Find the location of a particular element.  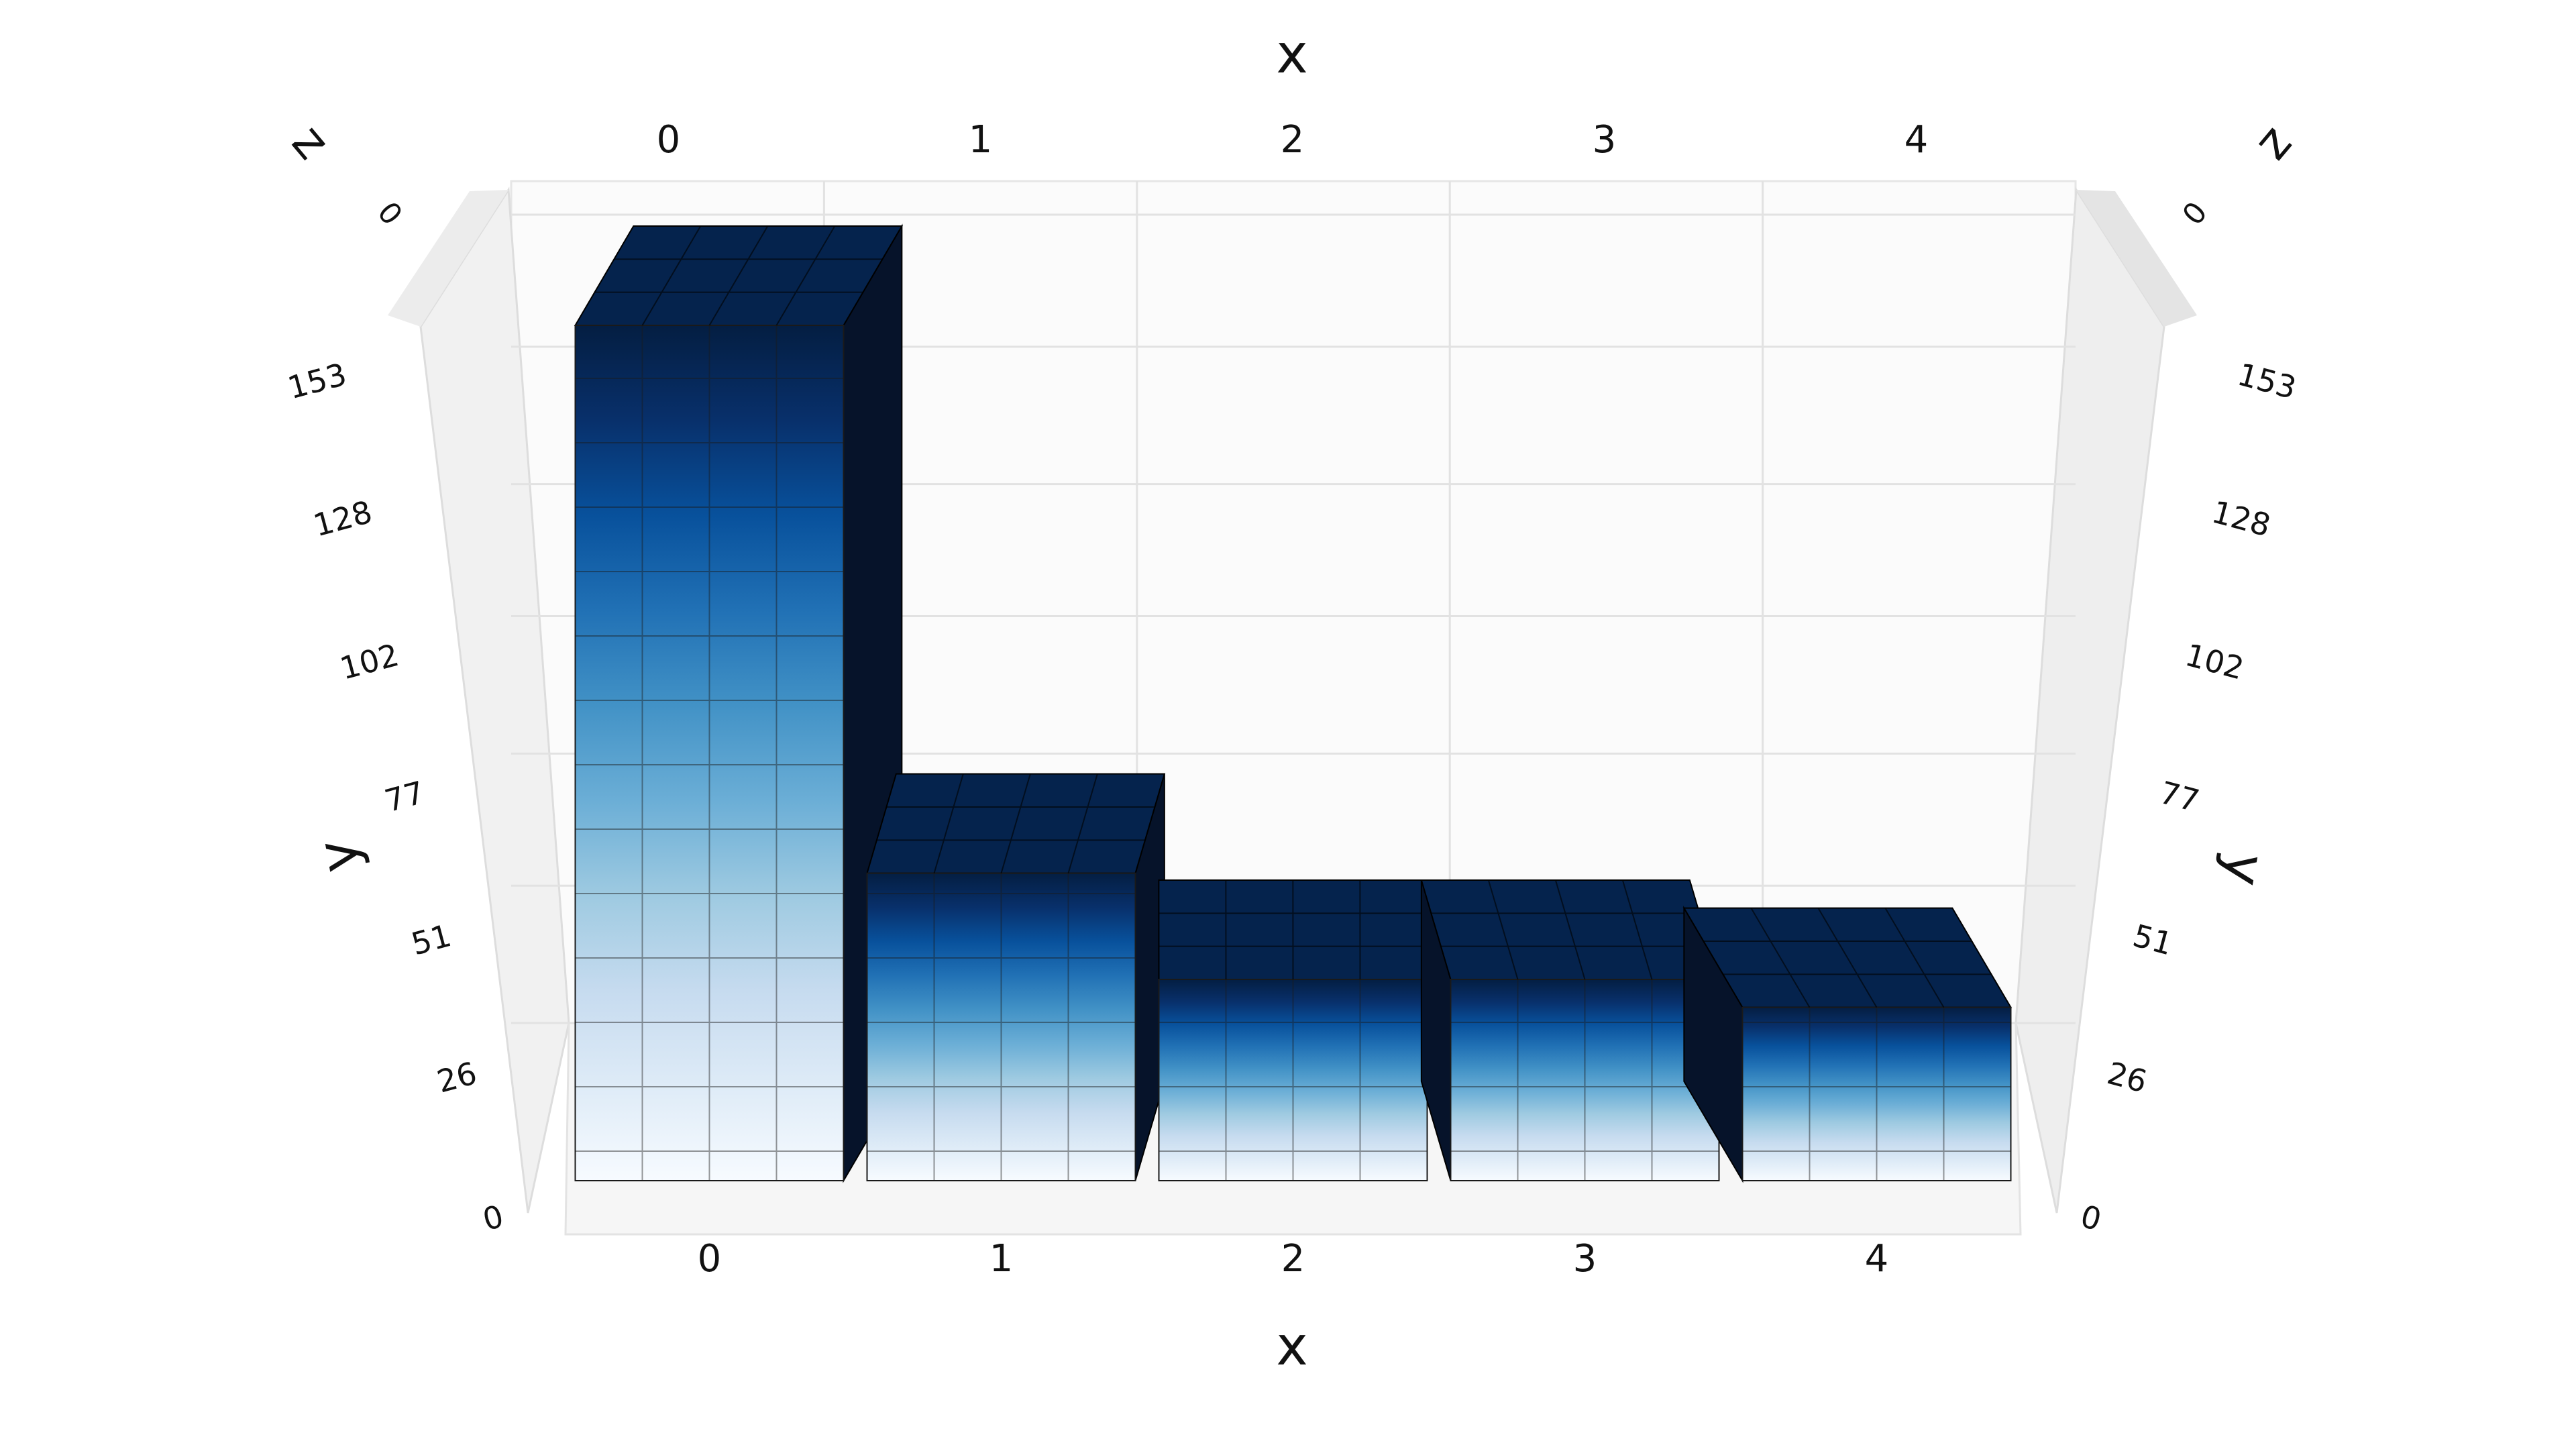

x-tick-label-bottom: 4 is located at coordinates (1877, 1259).